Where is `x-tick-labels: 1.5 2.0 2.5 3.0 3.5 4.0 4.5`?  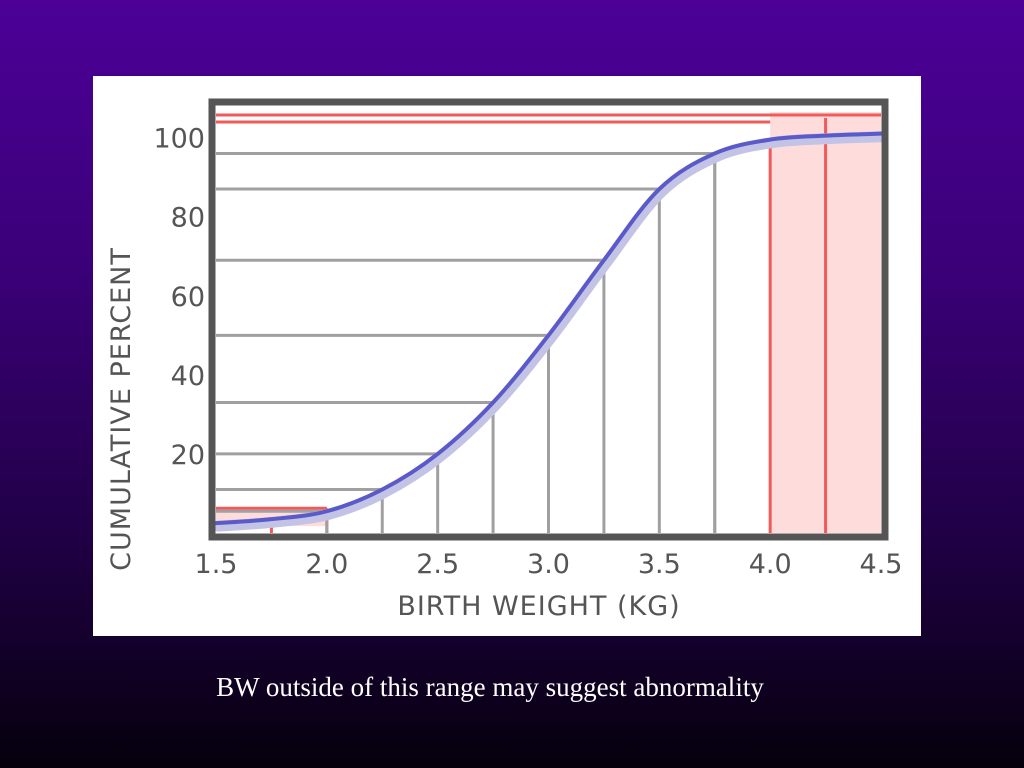
x-tick-labels: 1.5 2.0 2.5 3.0 3.5 4.0 4.5 is located at coordinates (549, 564).